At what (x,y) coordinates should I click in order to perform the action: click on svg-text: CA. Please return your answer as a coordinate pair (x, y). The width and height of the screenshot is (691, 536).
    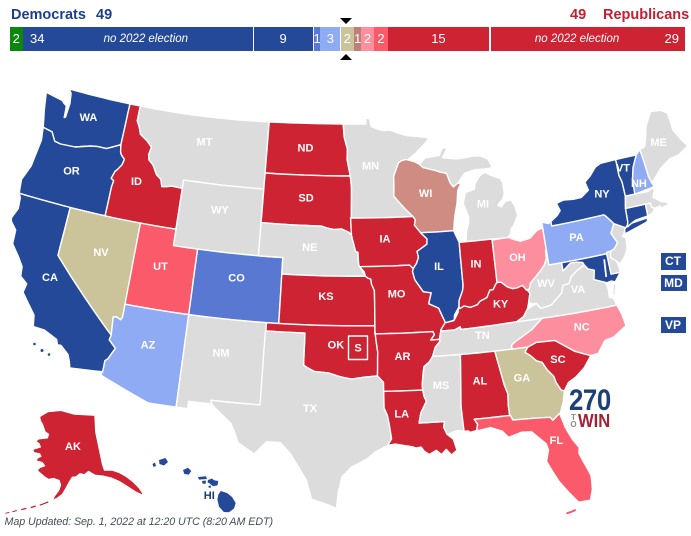
    Looking at the image, I should click on (50, 278).